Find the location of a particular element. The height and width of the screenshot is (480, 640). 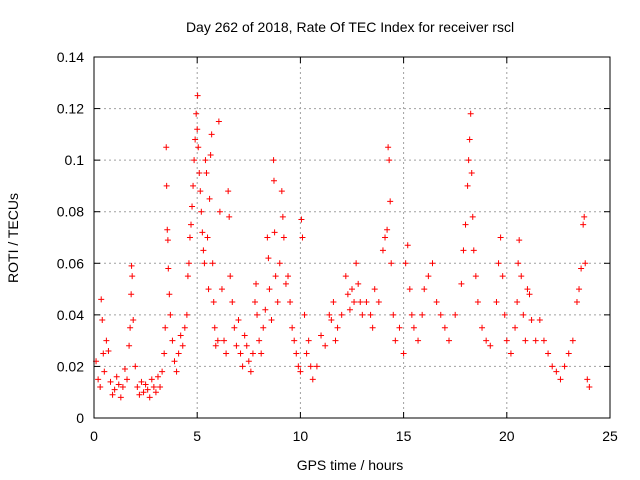

x-tick-label: 20 is located at coordinates (507, 436).